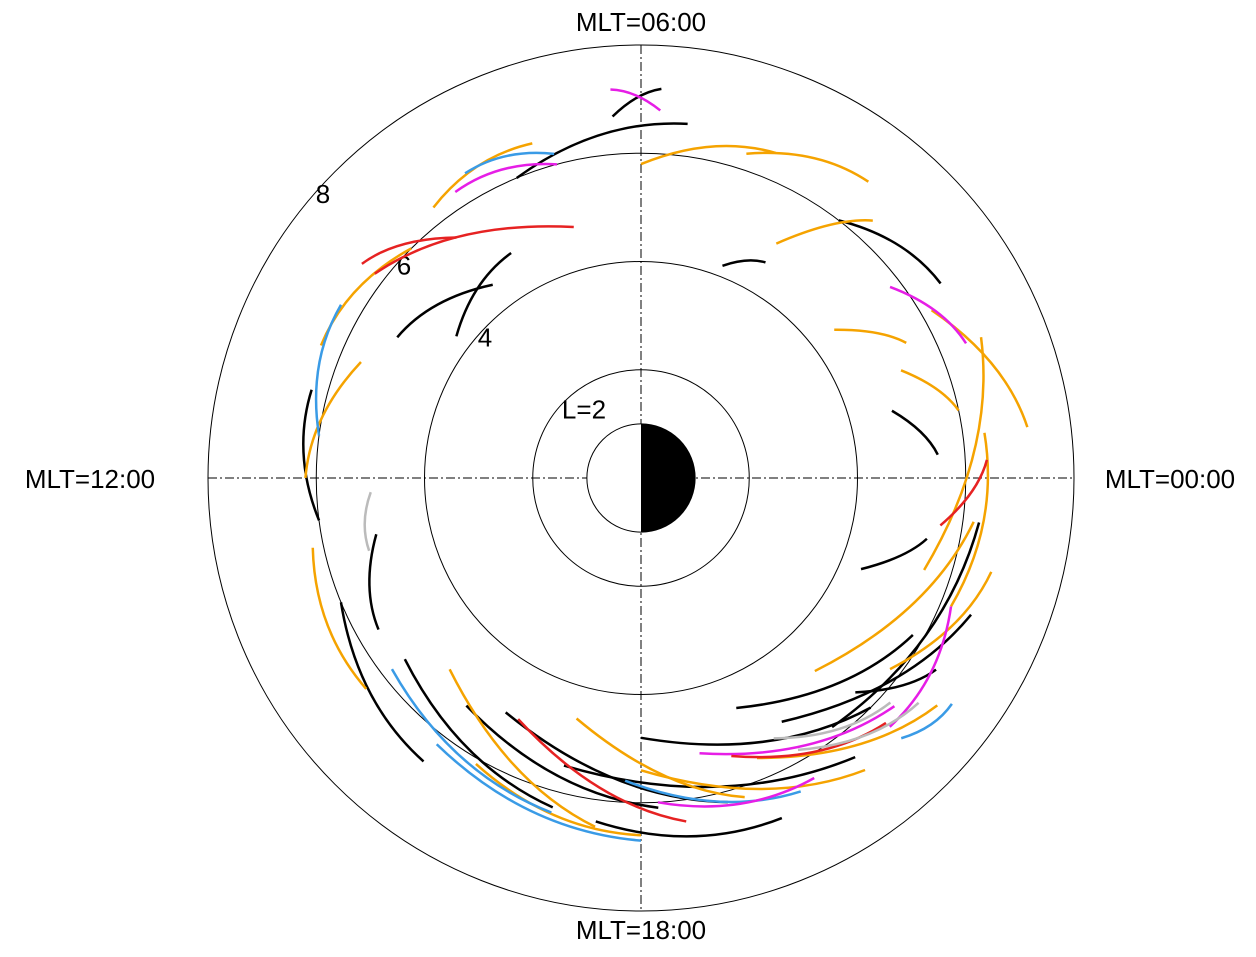 This screenshot has width=1256, height=957. Describe the element at coordinates (323, 194) in the screenshot. I see `ring-label: 8` at that location.